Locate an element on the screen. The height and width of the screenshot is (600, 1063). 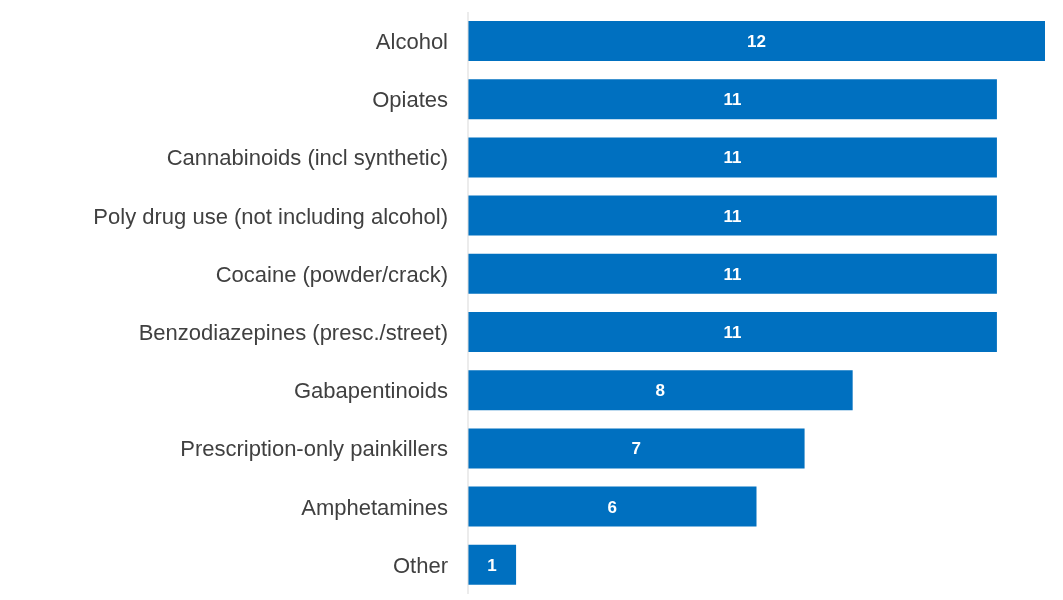
y-tick-label: Poly drug use (not including alcohol) is located at coordinates (270, 216).